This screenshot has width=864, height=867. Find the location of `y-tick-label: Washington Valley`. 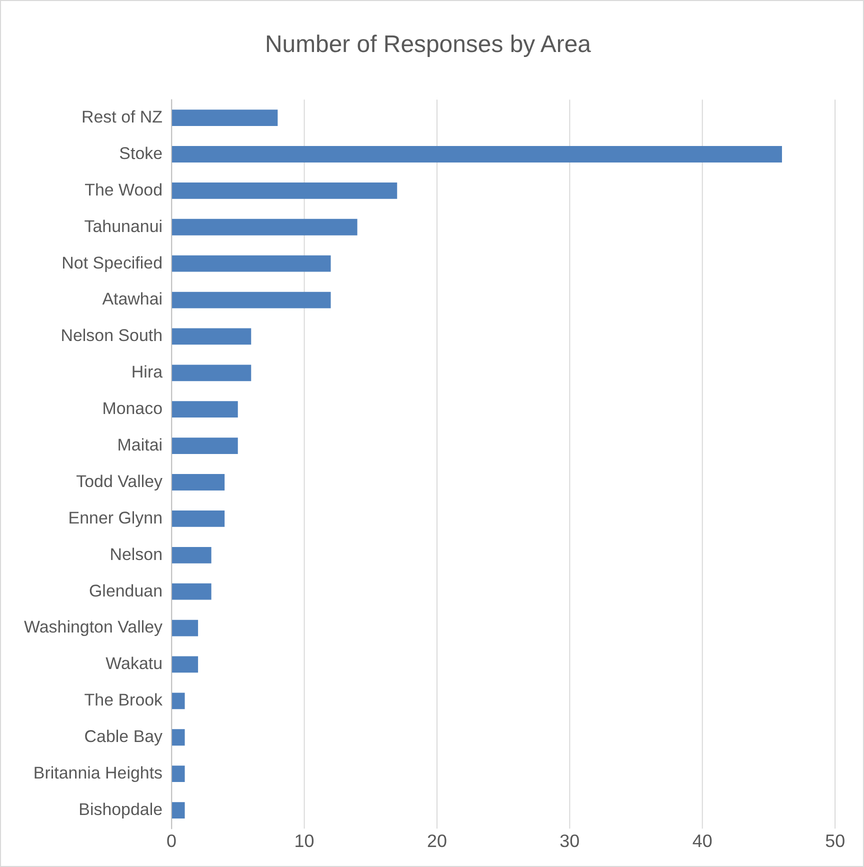

y-tick-label: Washington Valley is located at coordinates (94, 627).